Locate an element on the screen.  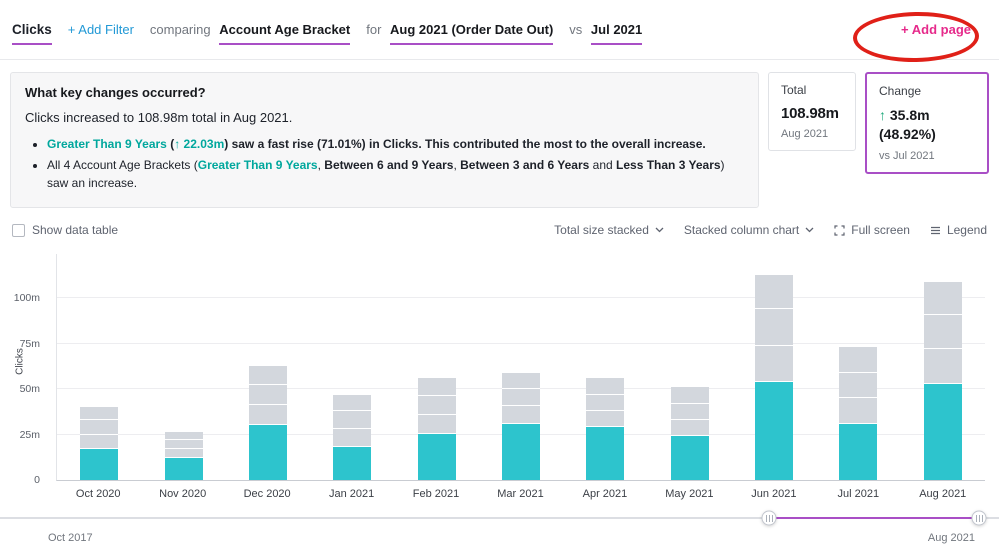
full-screen-button: Full screen is located at coordinates (872, 230).